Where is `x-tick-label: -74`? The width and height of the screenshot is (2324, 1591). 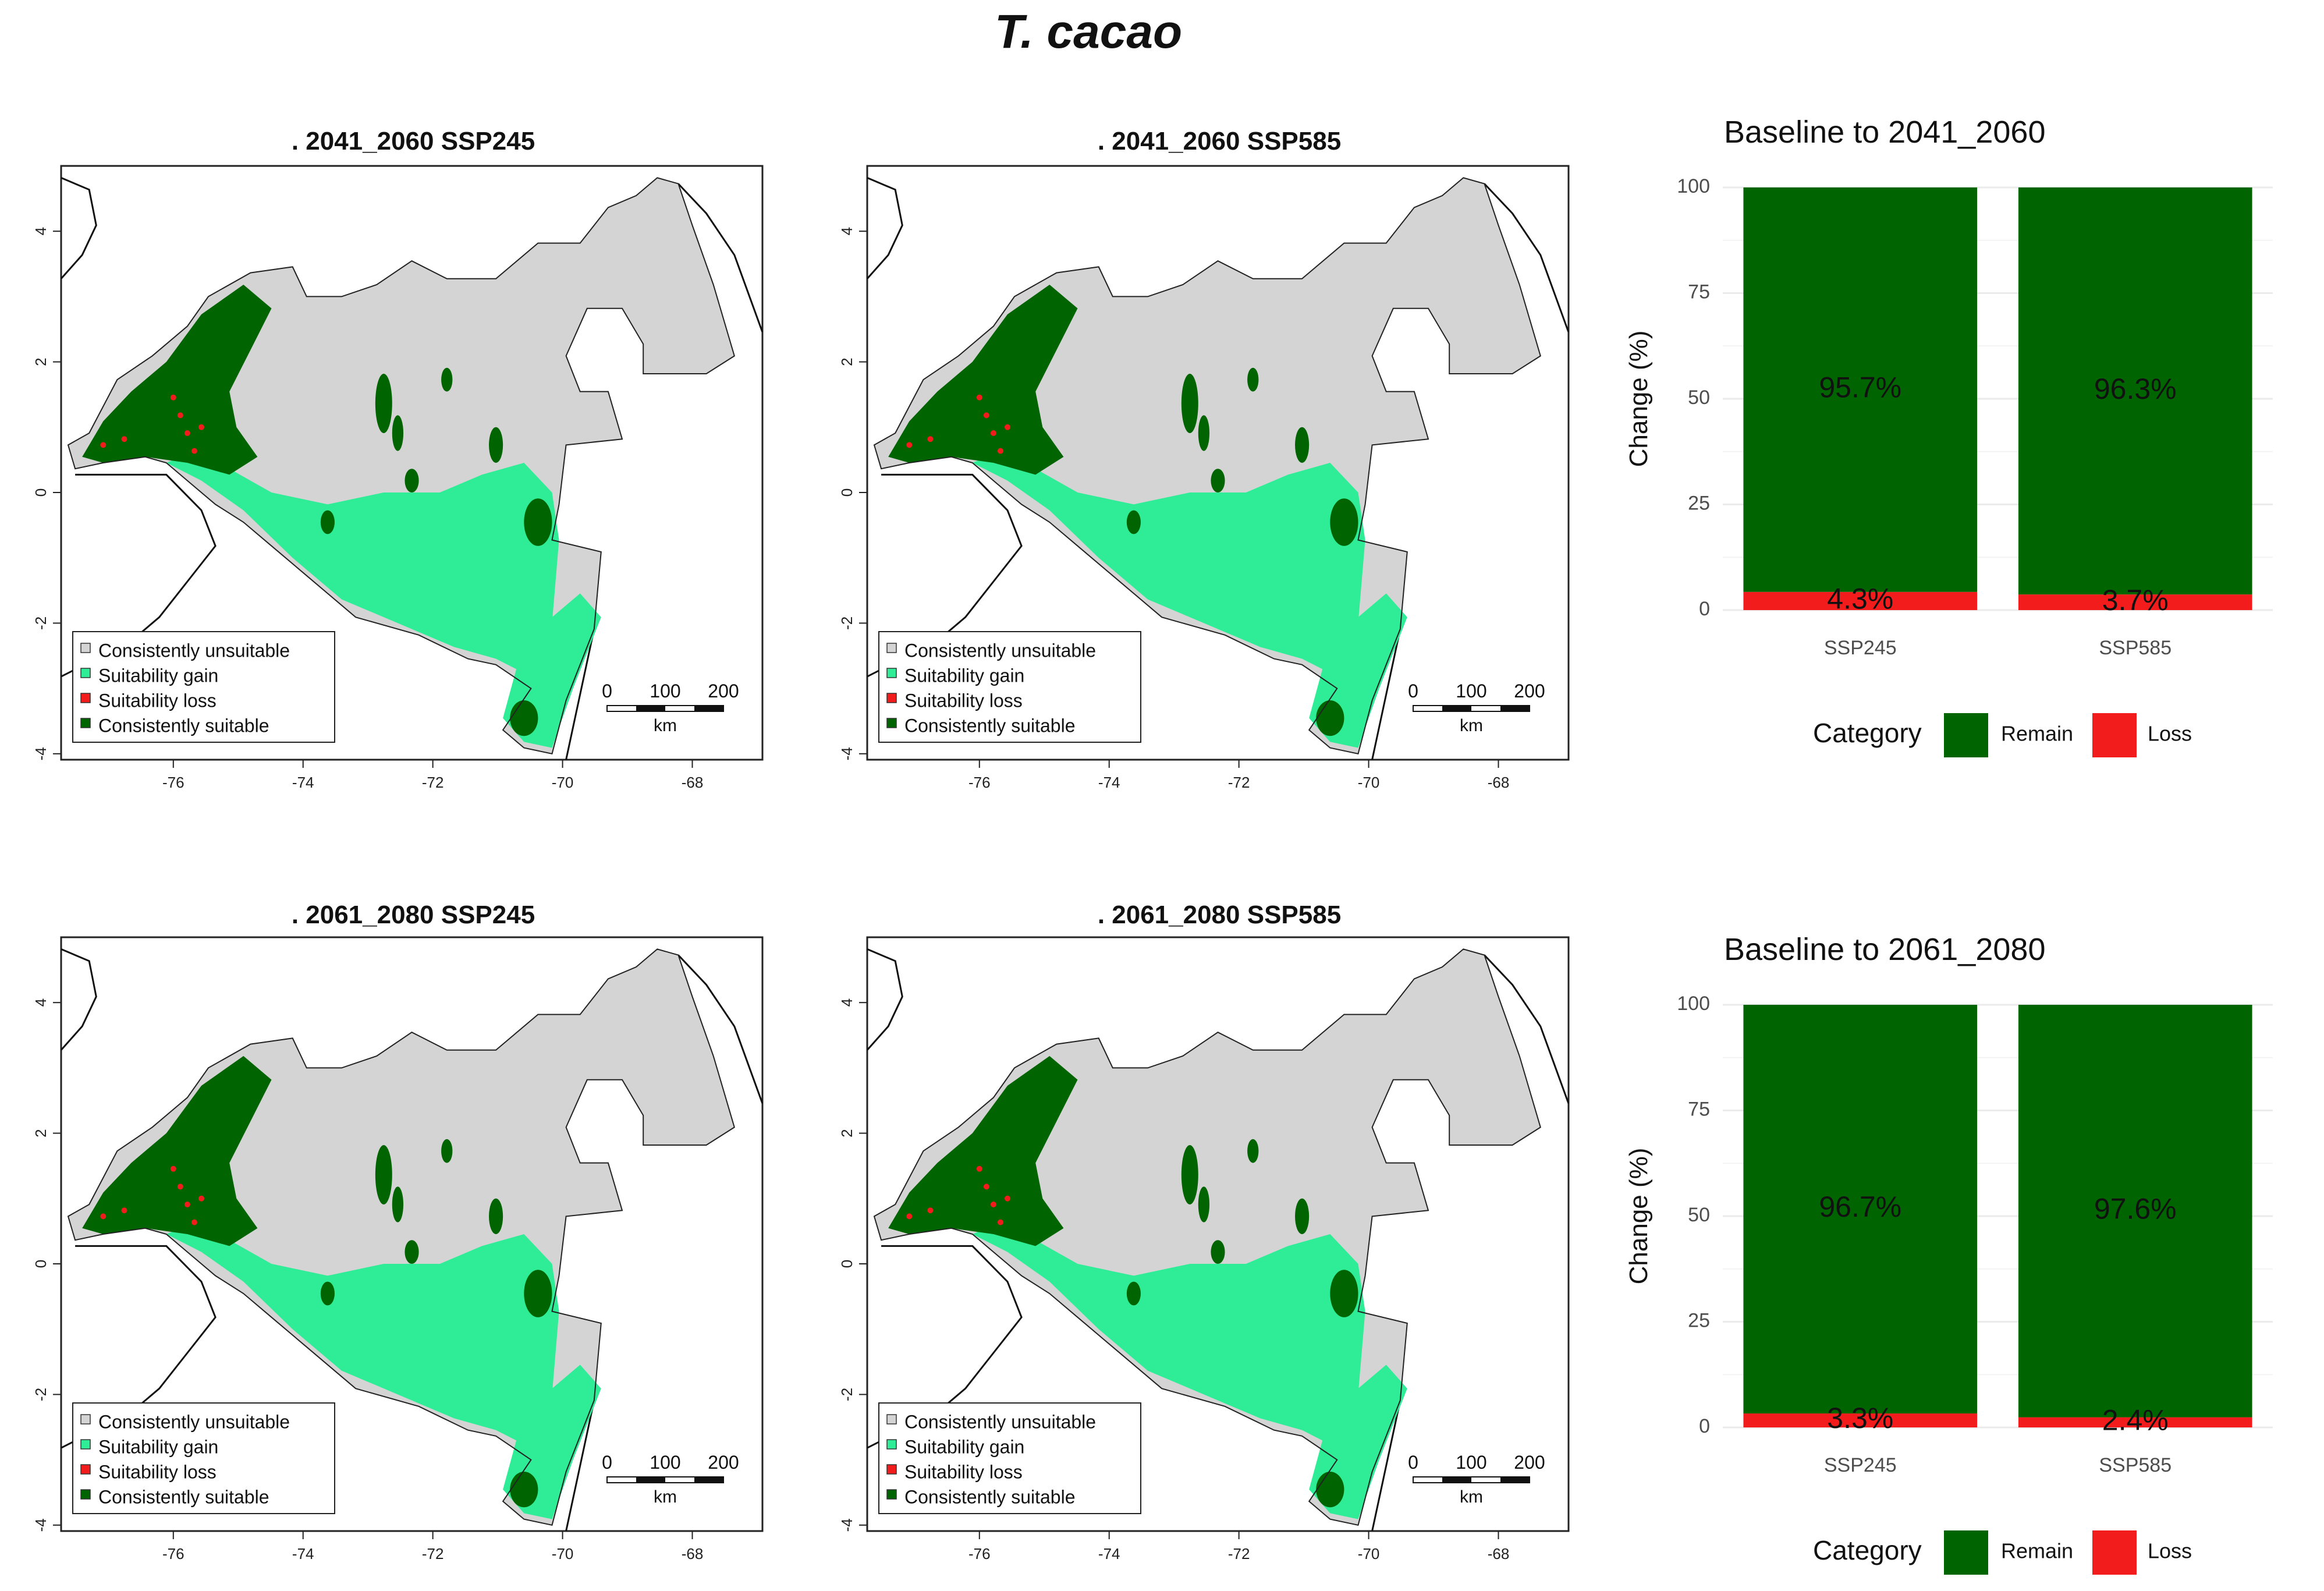
x-tick-label: -74 is located at coordinates (1109, 1553).